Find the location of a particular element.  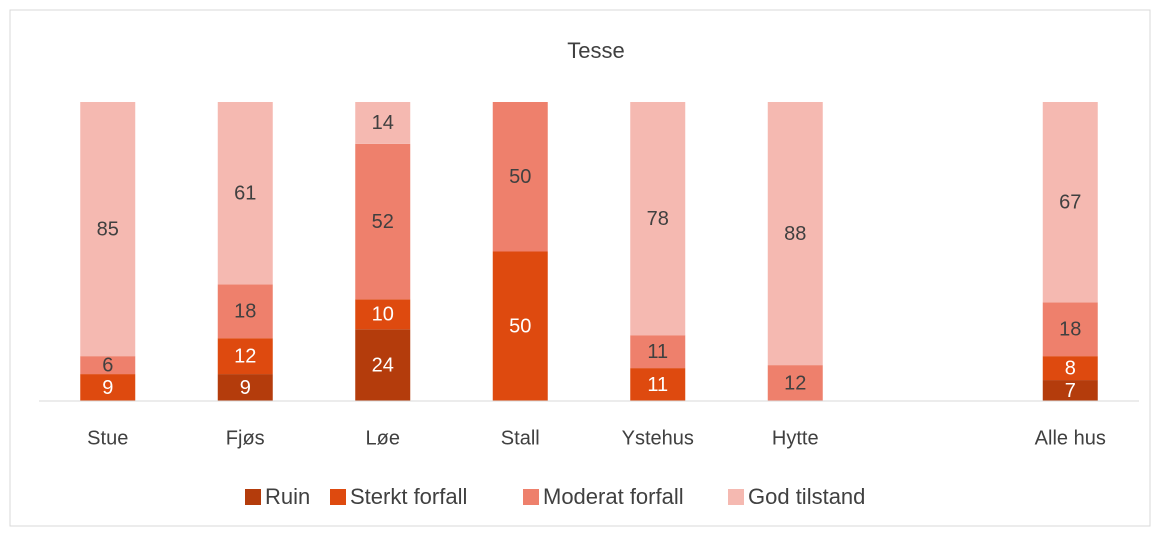

data-label: 61 is located at coordinates (245, 193).